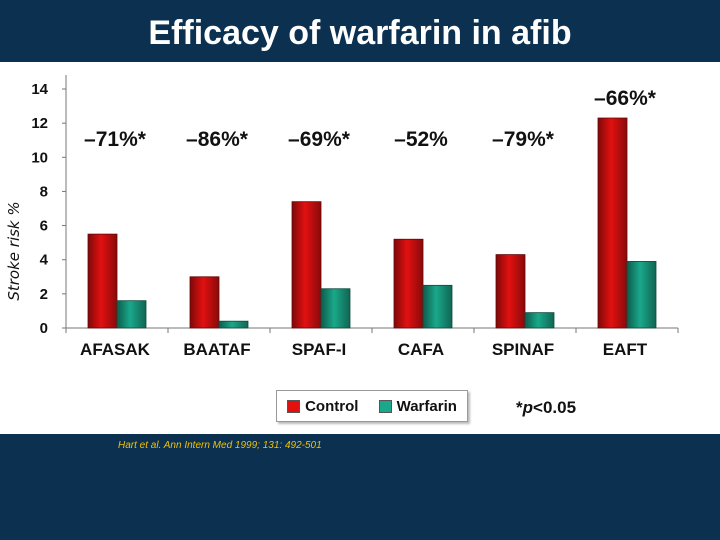 The image size is (720, 540). What do you see at coordinates (115, 349) in the screenshot?
I see `x-tick-label: AFASAK` at bounding box center [115, 349].